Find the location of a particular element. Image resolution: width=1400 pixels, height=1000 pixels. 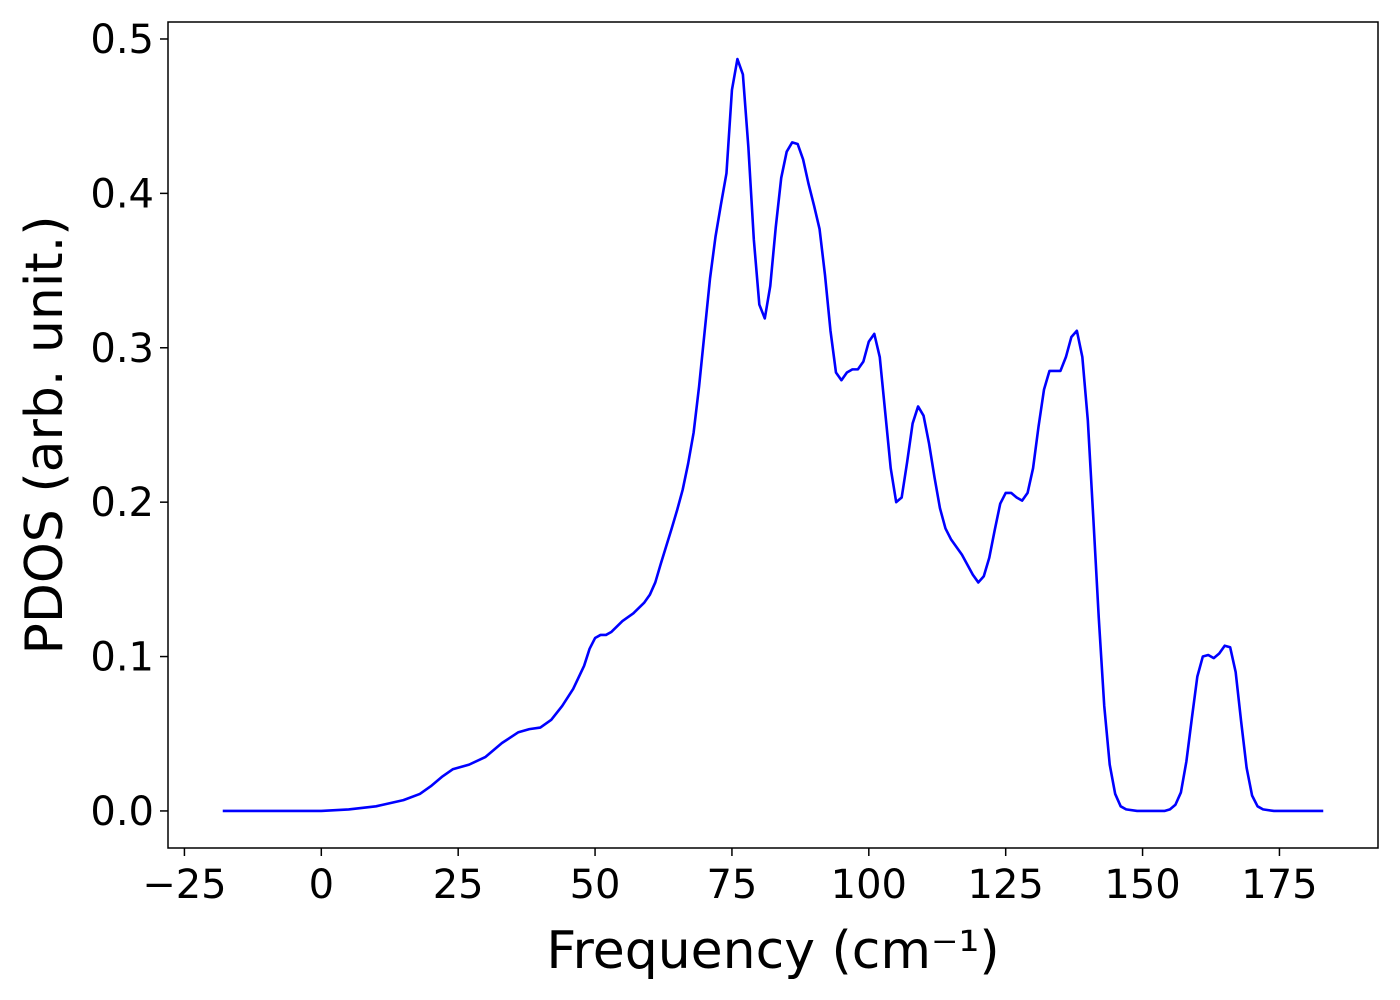

x-tick-label: 75 is located at coordinates (731, 885).